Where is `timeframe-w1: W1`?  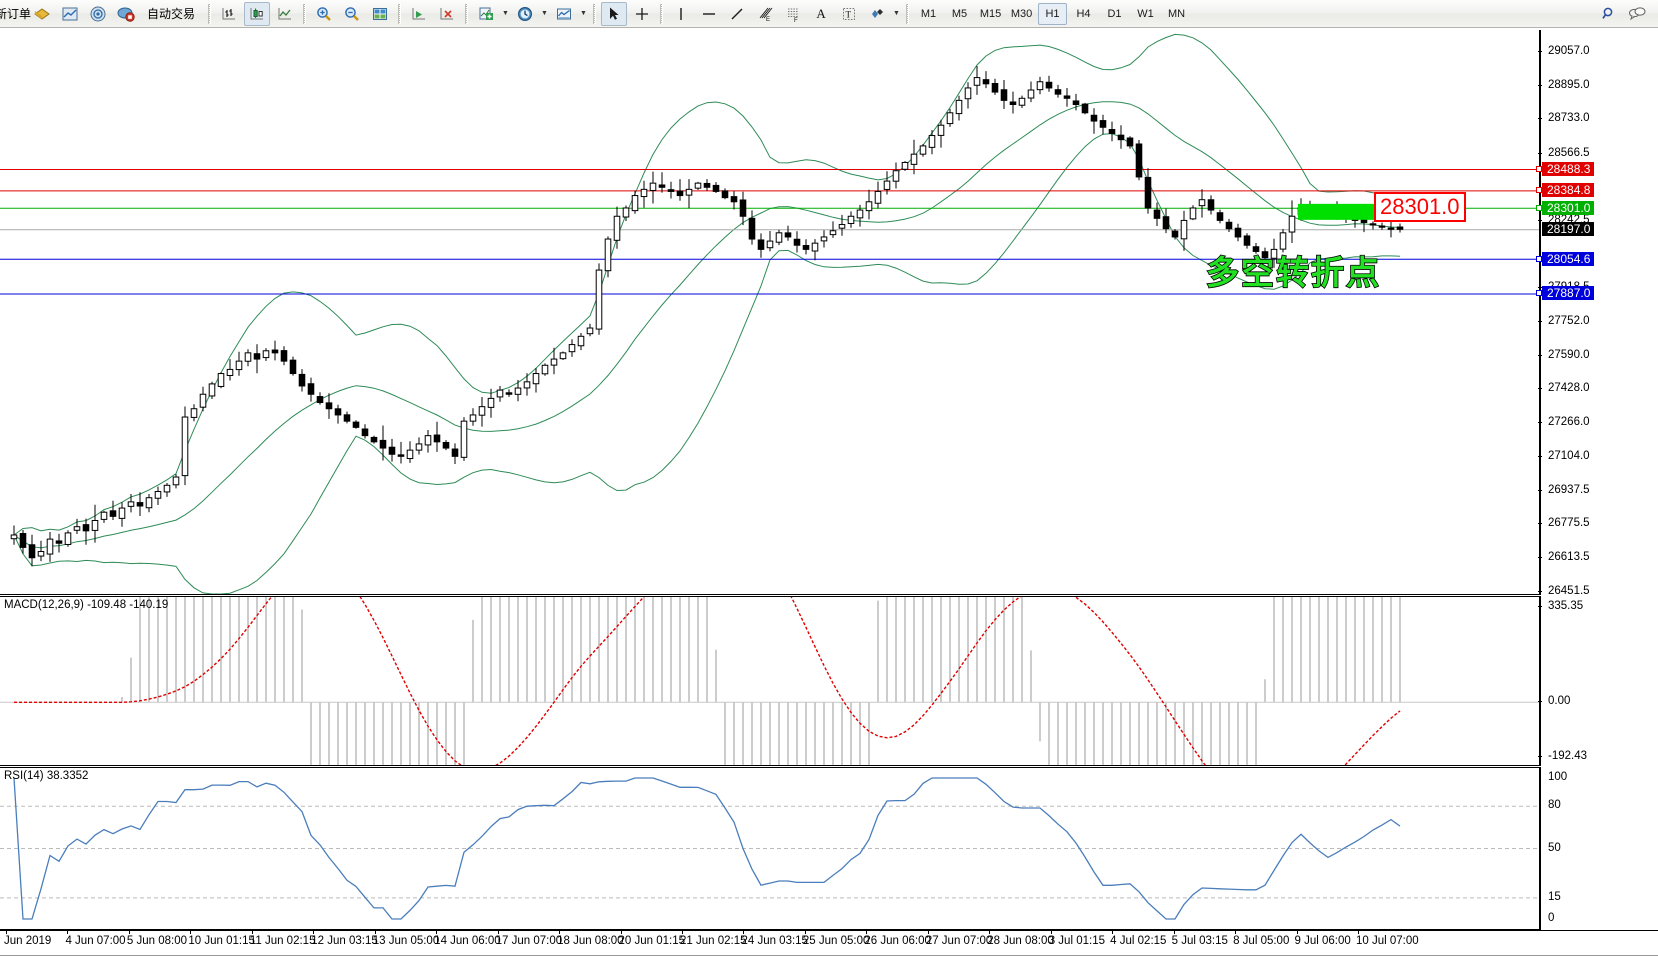 timeframe-w1: W1 is located at coordinates (1145, 13).